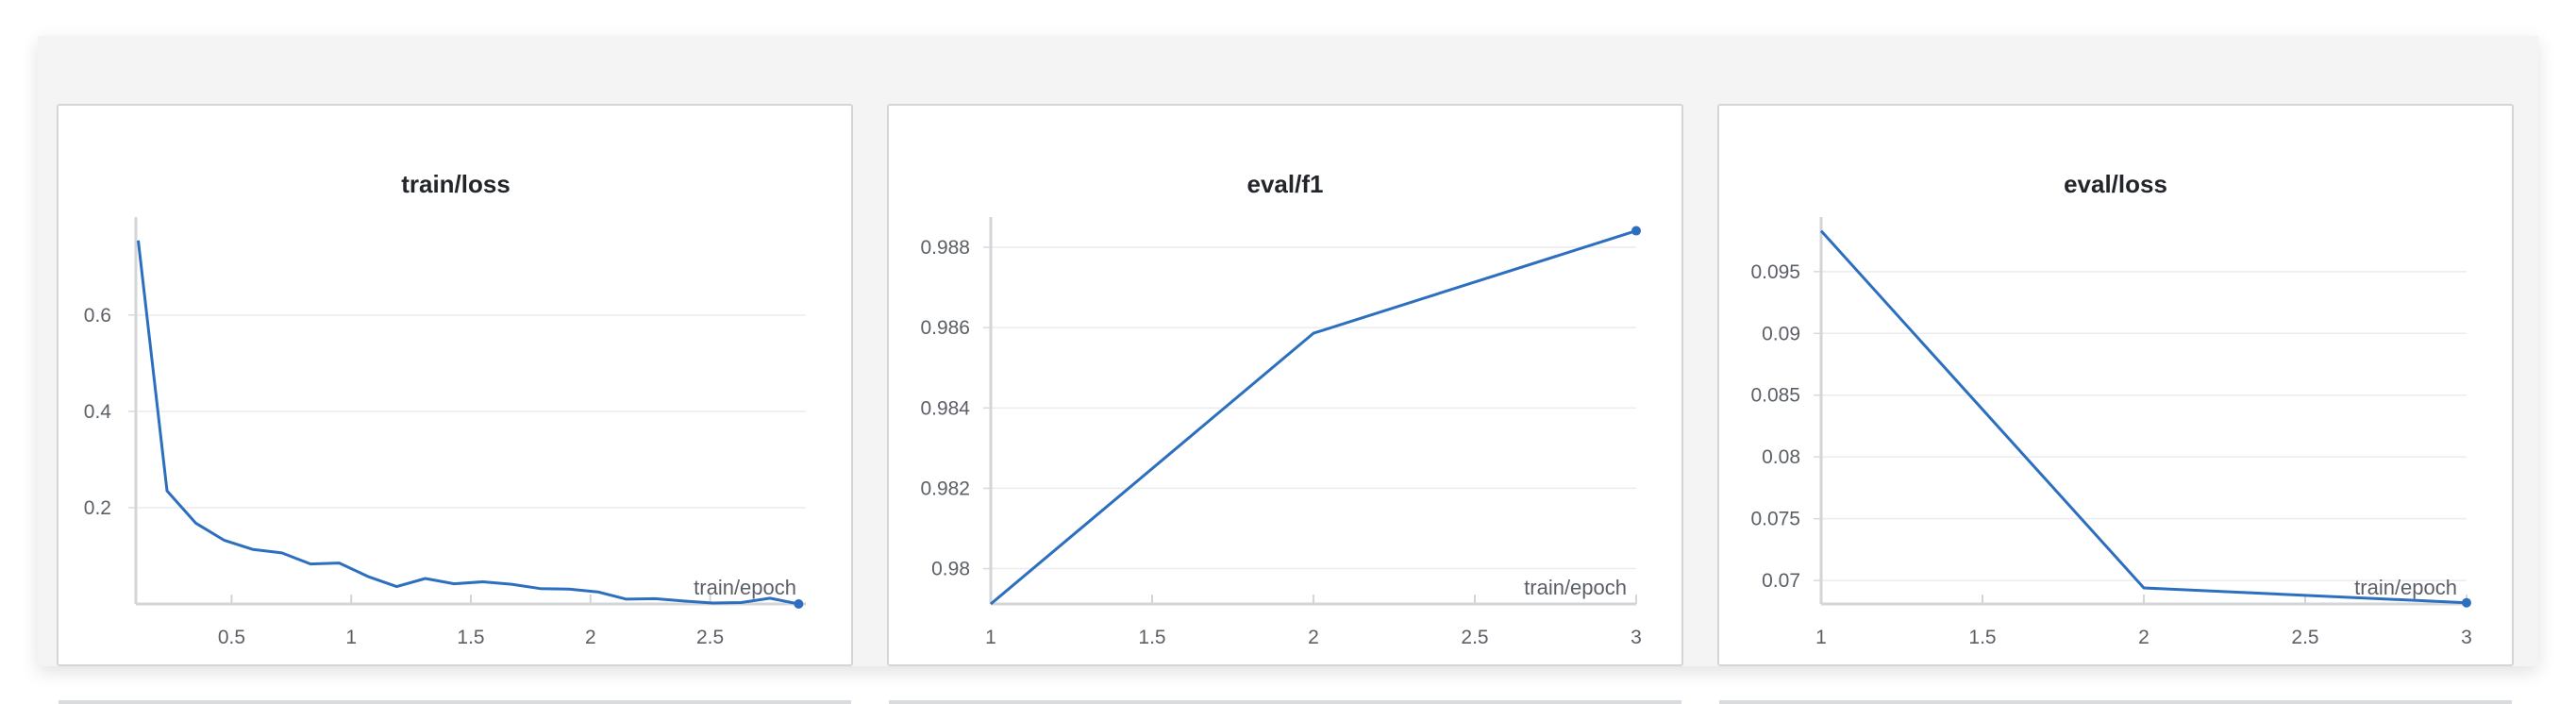  What do you see at coordinates (231, 637) in the screenshot?
I see `x-tick-label: 0.5` at bounding box center [231, 637].